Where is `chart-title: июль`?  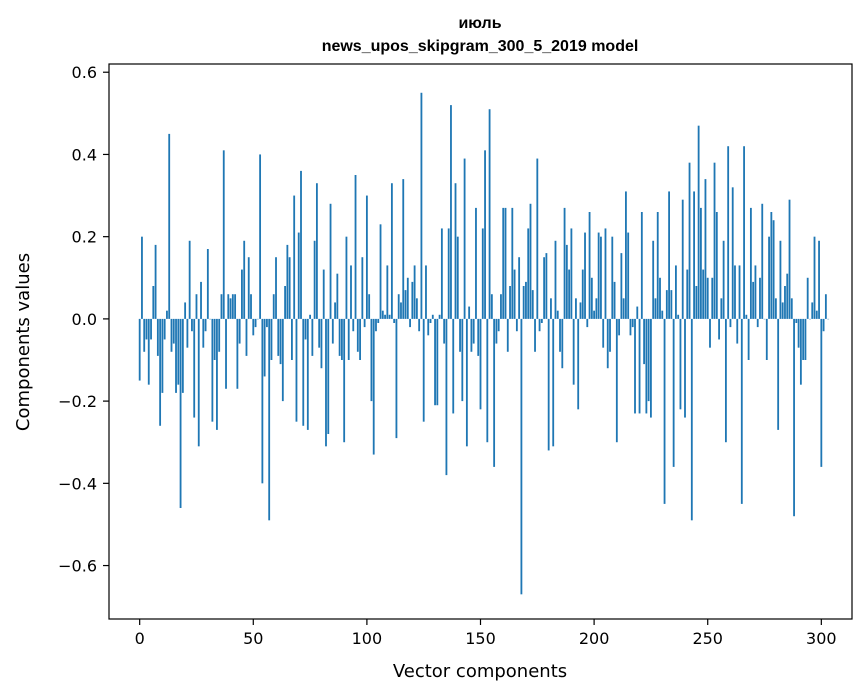 chart-title: июль is located at coordinates (479, 23).